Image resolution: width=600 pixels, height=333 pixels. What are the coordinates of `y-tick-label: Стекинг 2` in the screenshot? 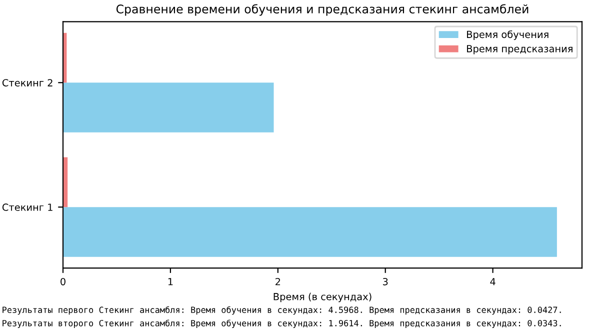 It's located at (27, 82).